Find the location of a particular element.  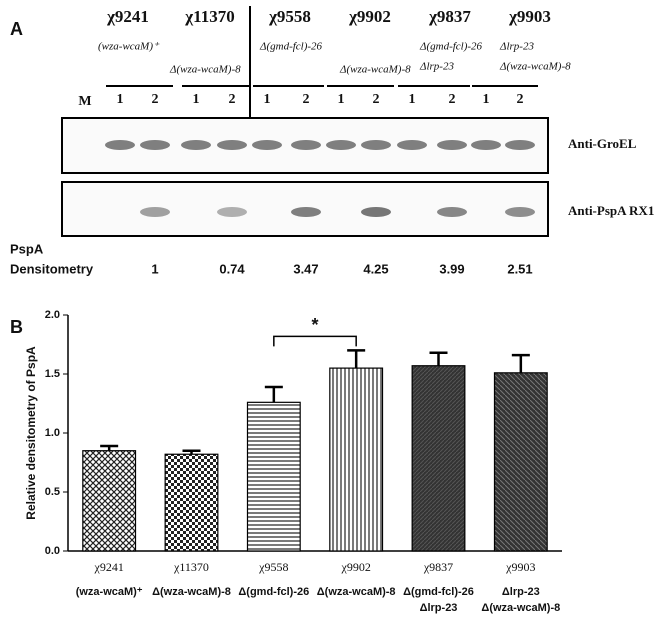

genotype: (wza-wcaM)⁺ is located at coordinates (129, 47).